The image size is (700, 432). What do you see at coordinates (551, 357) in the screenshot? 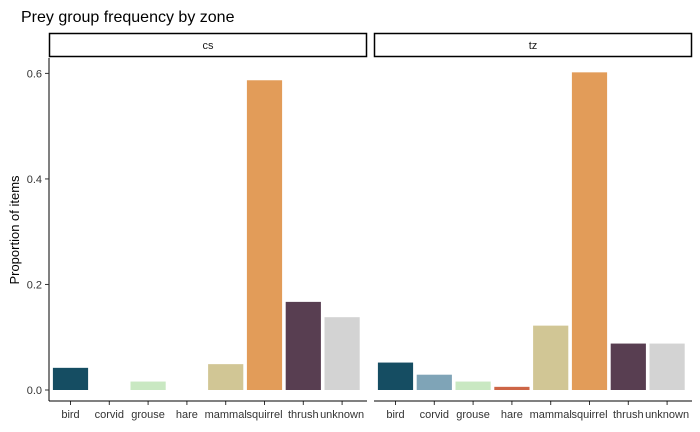
I see `bar-tz-mammal` at bounding box center [551, 357].